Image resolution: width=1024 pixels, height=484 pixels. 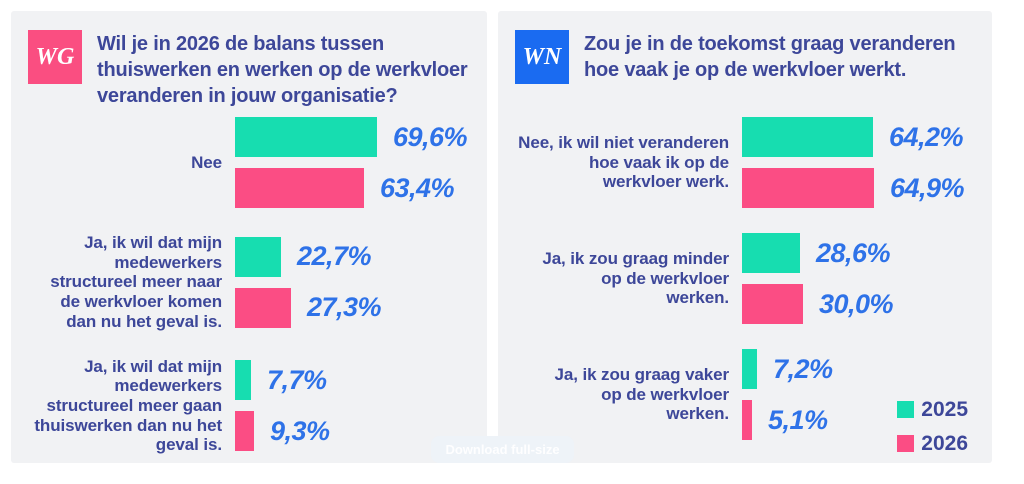 I want to click on value-label: 7,2%, so click(x=803, y=368).